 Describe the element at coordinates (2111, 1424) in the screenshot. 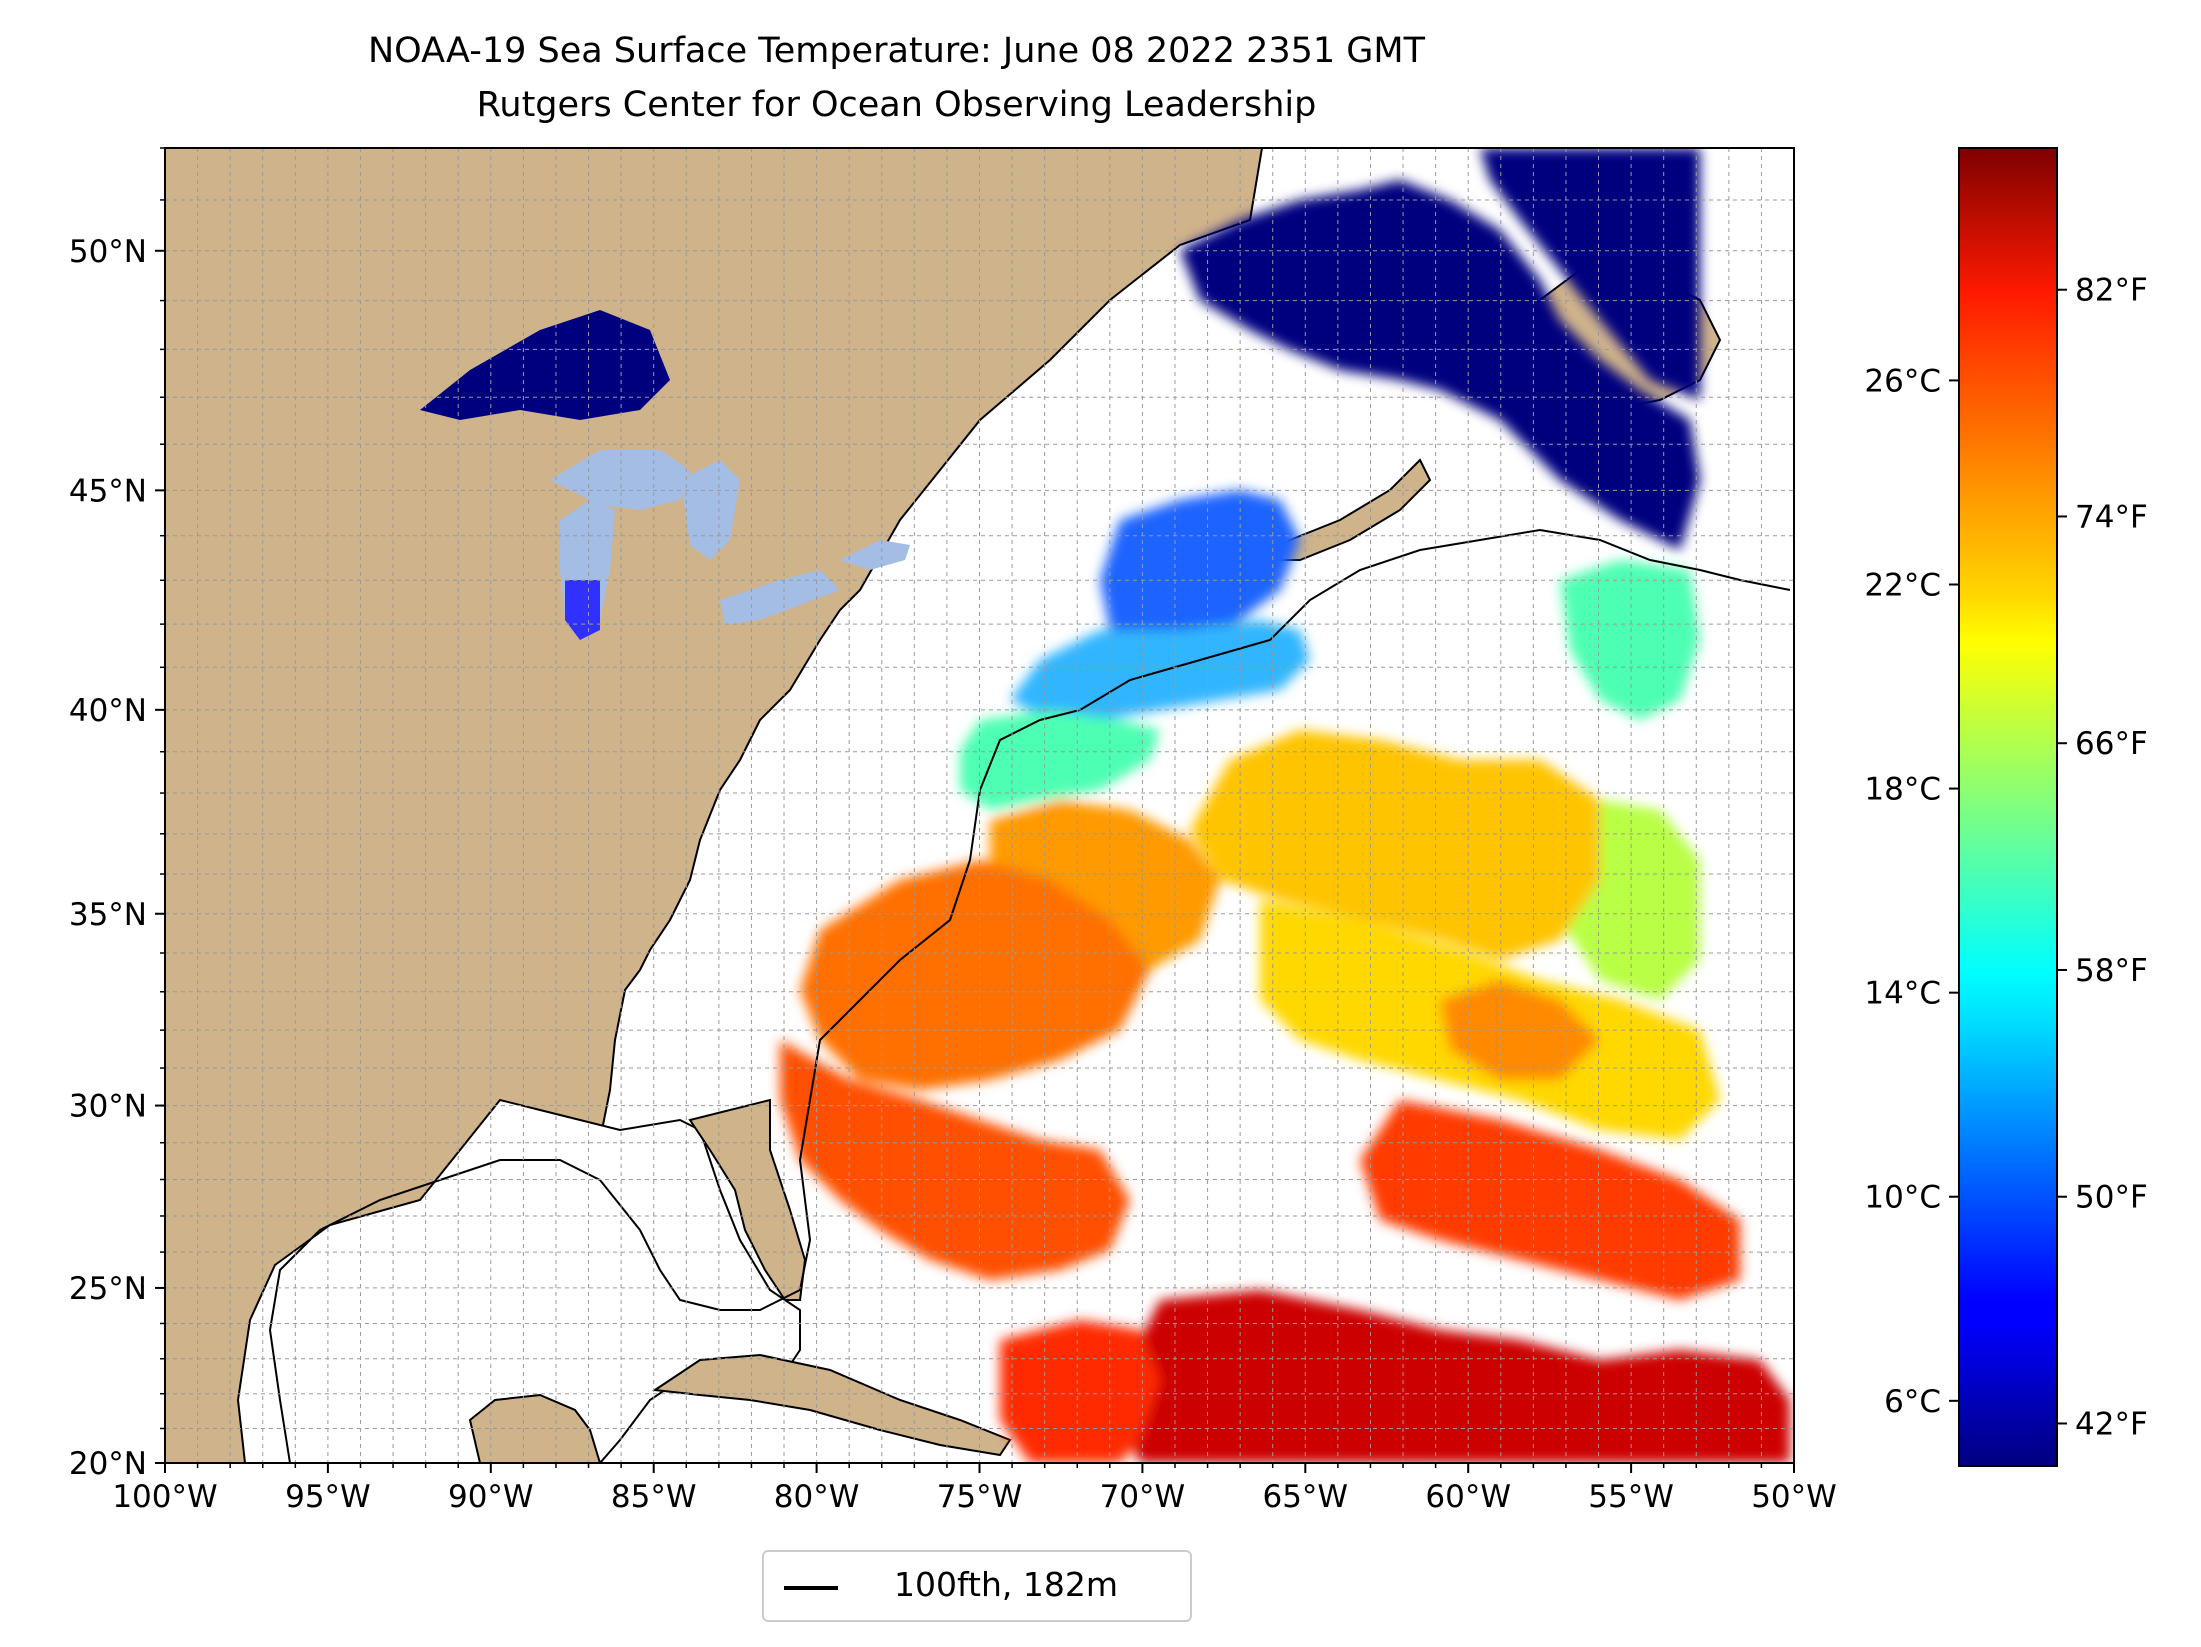

I see `f-tick-label: 42°F` at that location.